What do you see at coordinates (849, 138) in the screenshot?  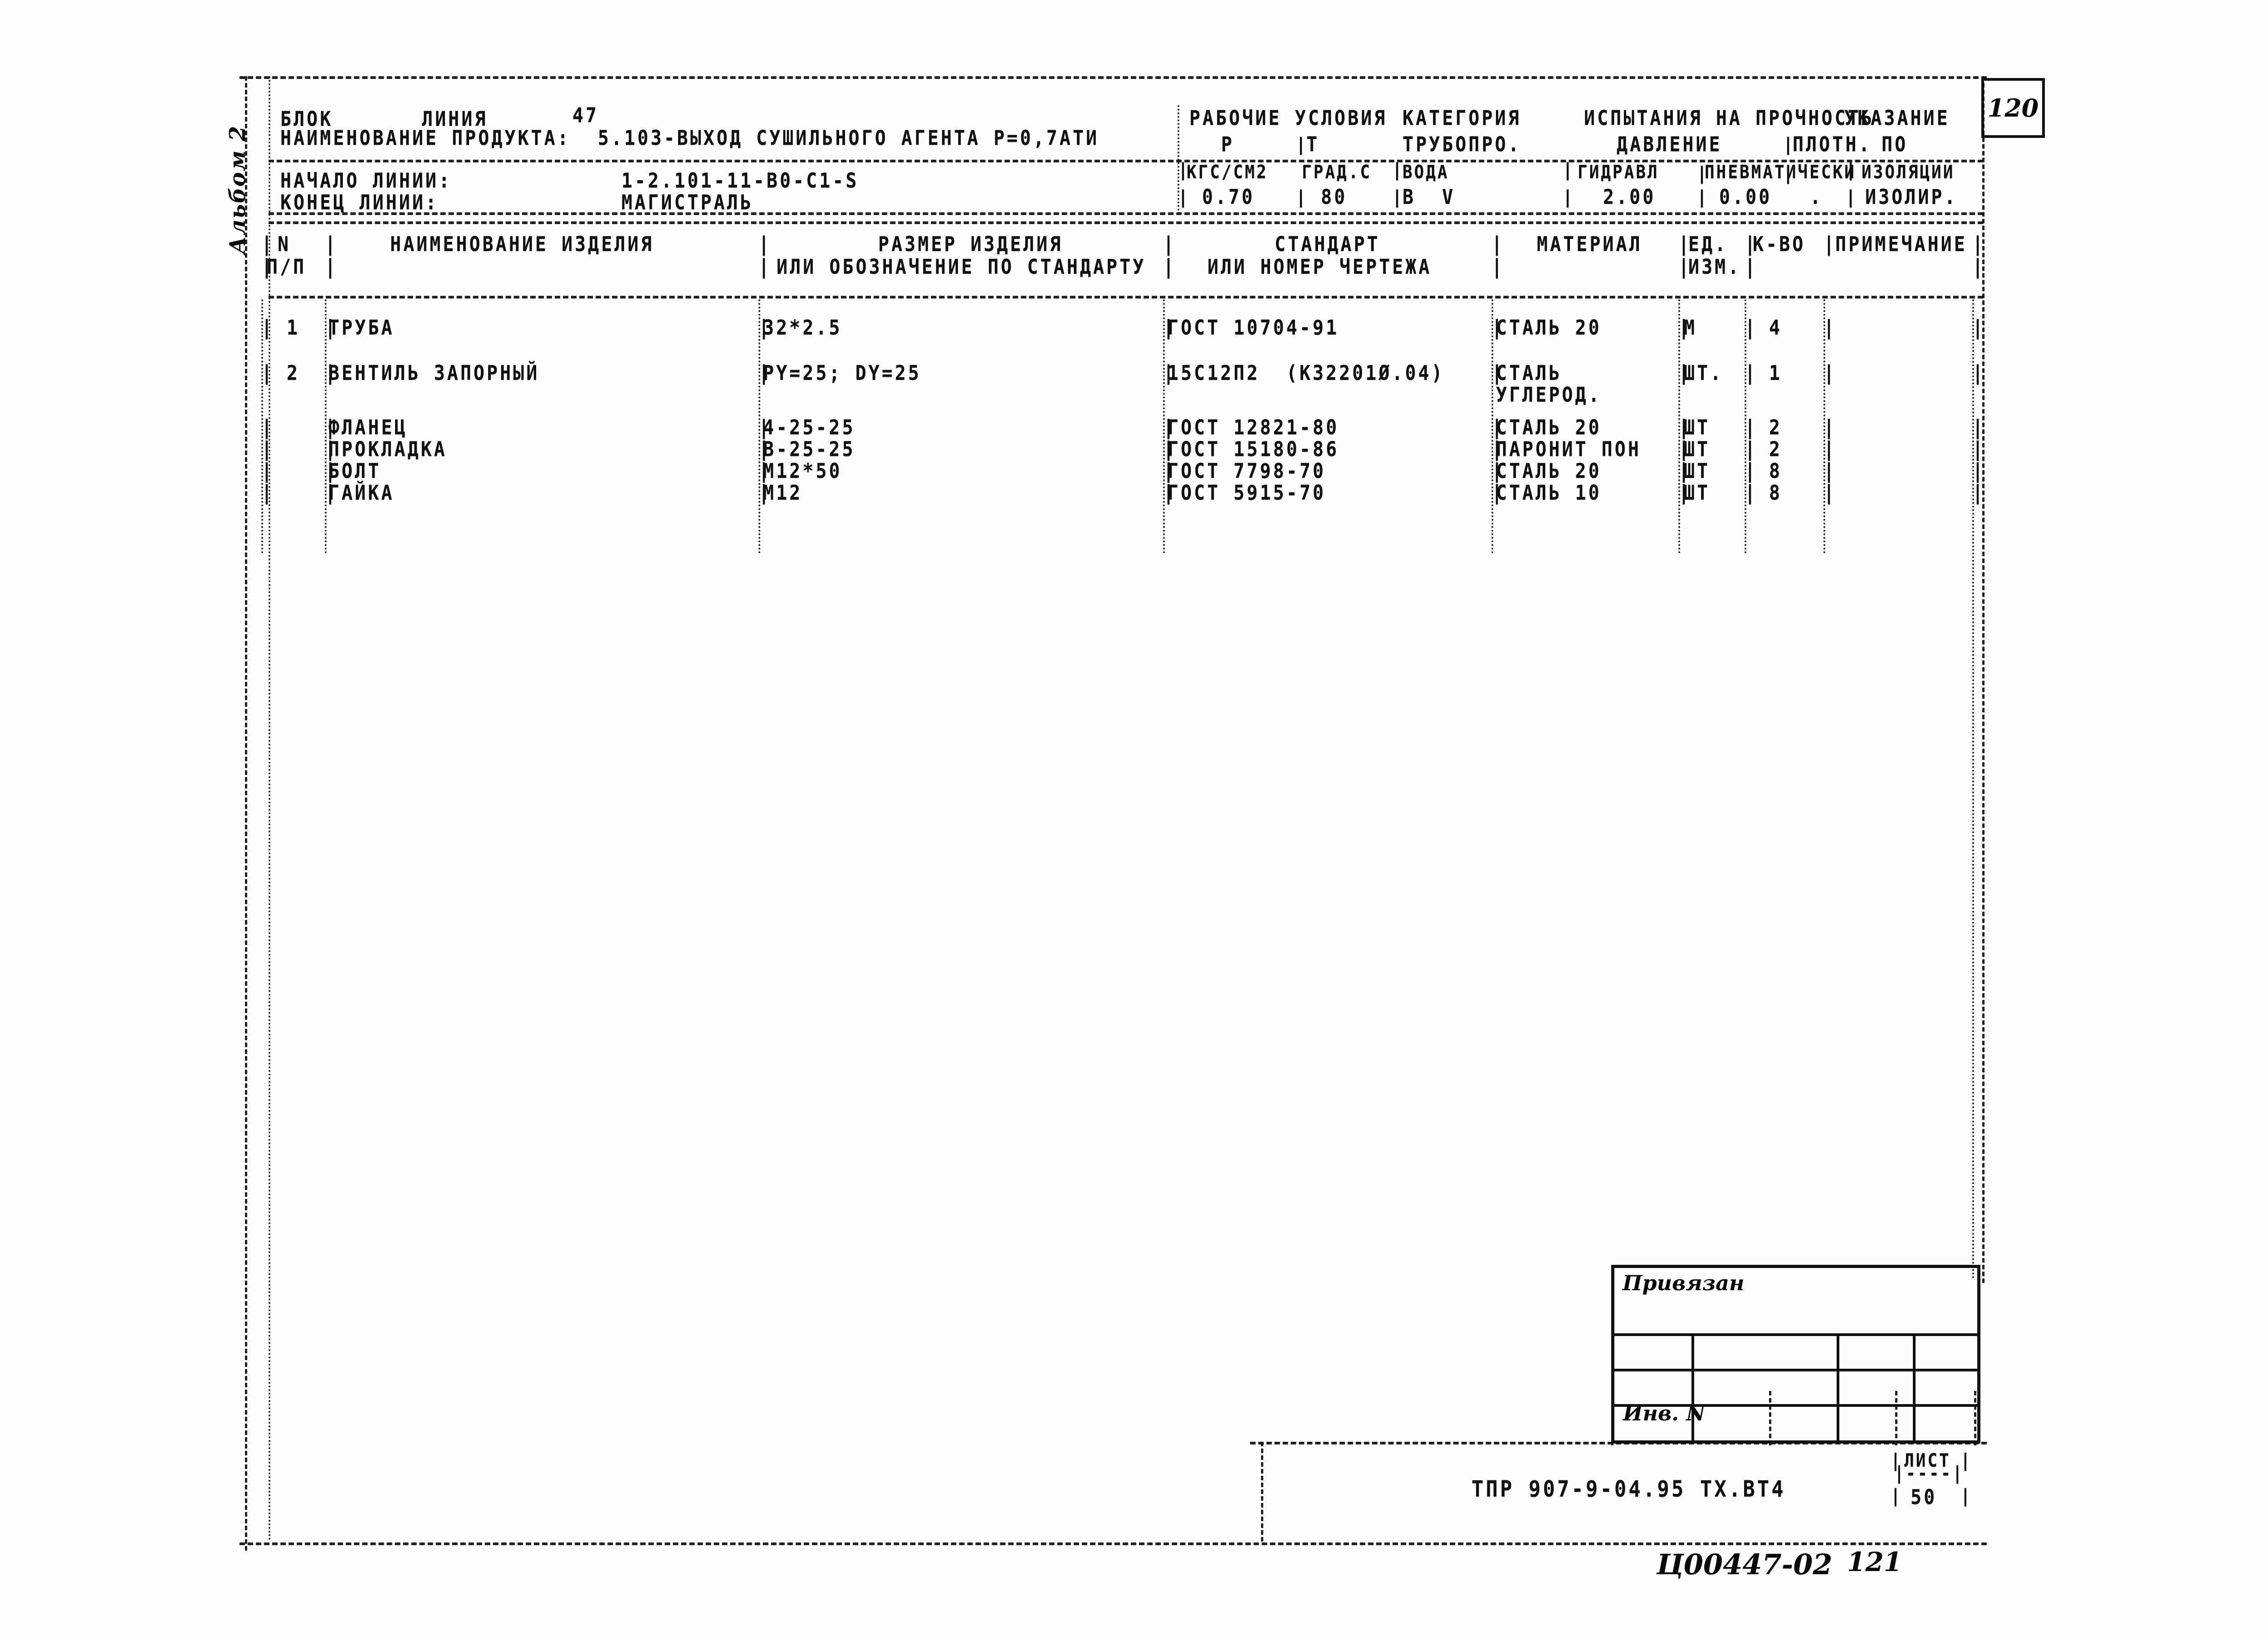 I see `product-value: 5.103-ВЫХОД СУШИЛЬНОГО АГЕНТА Р=0,7АТИ` at bounding box center [849, 138].